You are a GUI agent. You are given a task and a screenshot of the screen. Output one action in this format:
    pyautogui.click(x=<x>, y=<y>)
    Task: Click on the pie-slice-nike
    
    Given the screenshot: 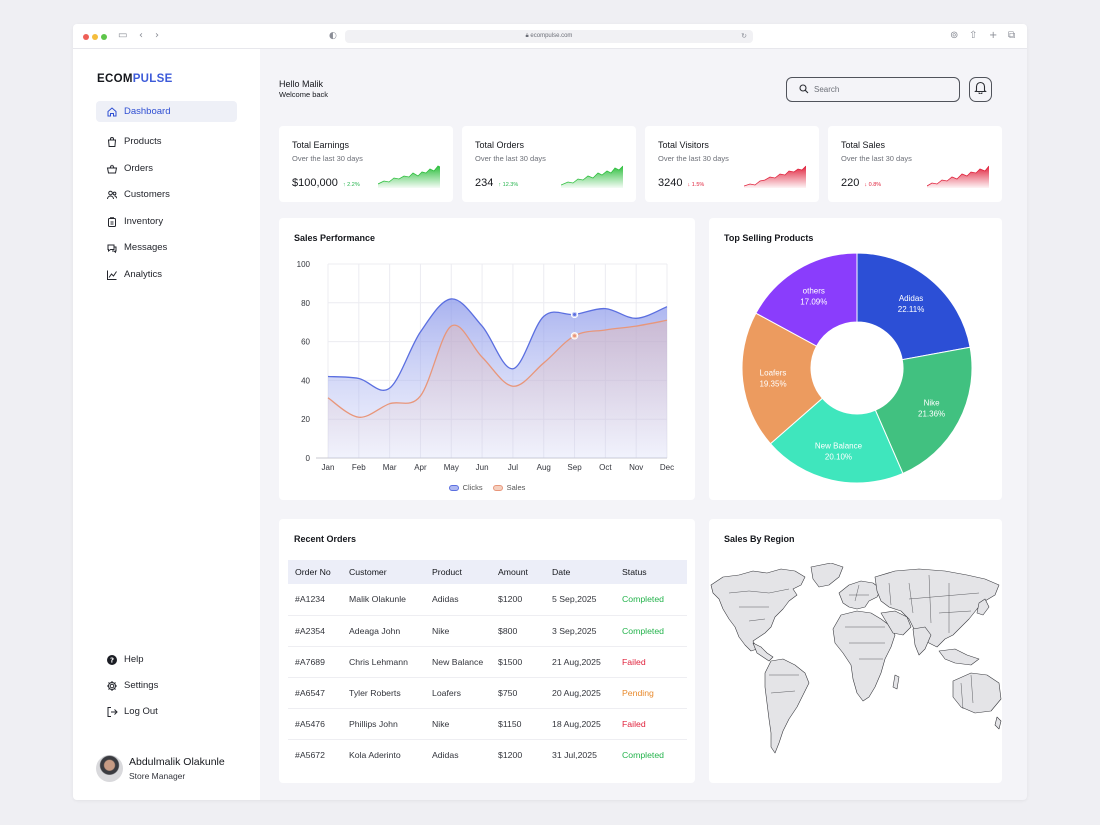 What is the action you would take?
    pyautogui.click(x=923, y=410)
    